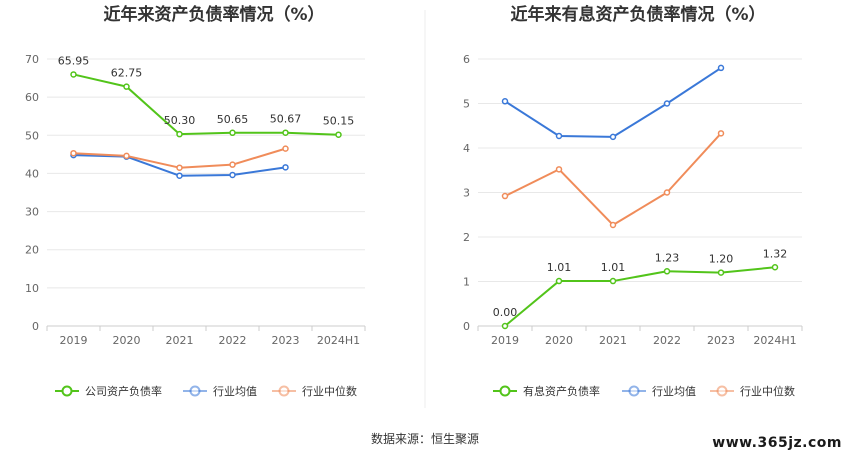  What do you see at coordinates (127, 73) in the screenshot?
I see `data-label: 62.75` at bounding box center [127, 73].